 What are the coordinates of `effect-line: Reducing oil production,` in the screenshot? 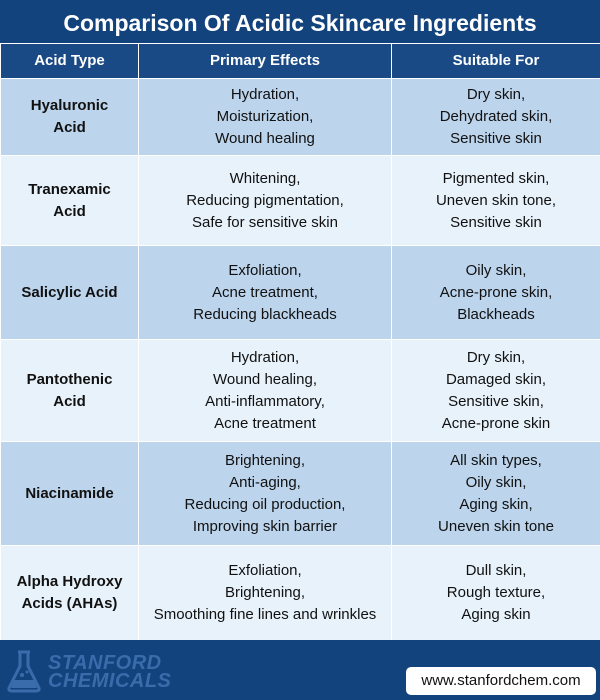 It's located at (265, 504).